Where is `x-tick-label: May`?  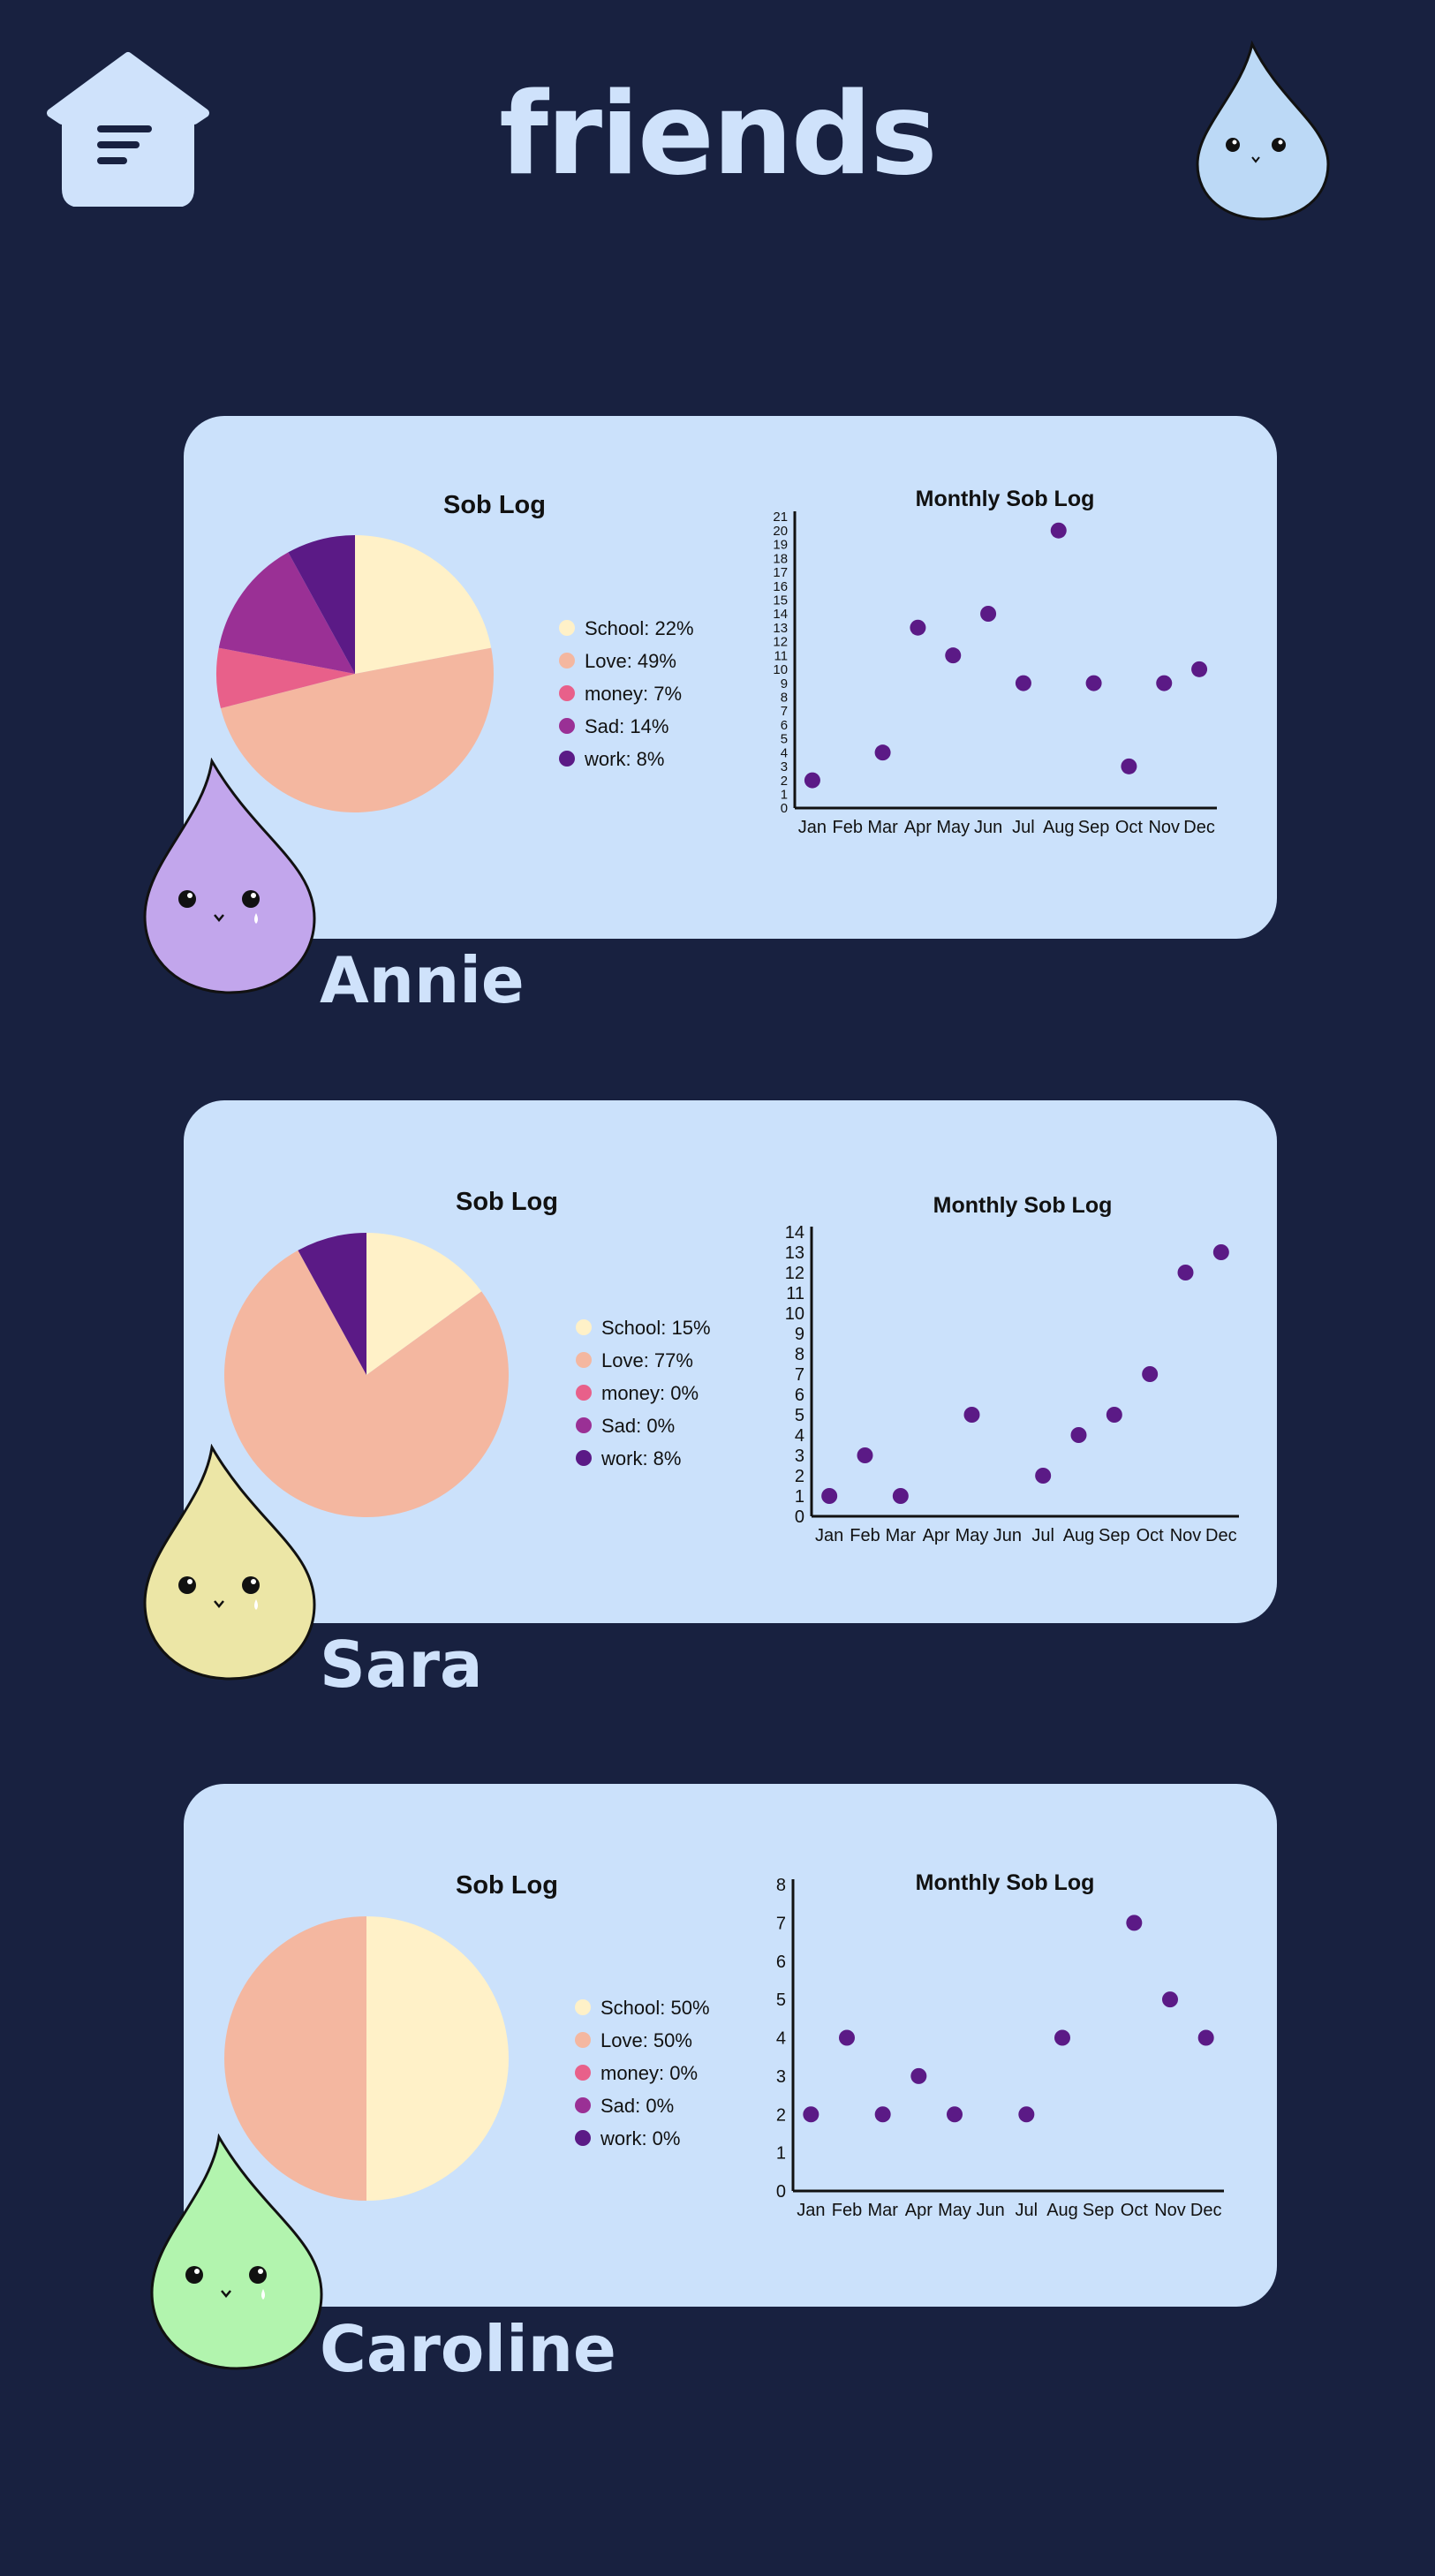
x-tick-label: May is located at coordinates (953, 827).